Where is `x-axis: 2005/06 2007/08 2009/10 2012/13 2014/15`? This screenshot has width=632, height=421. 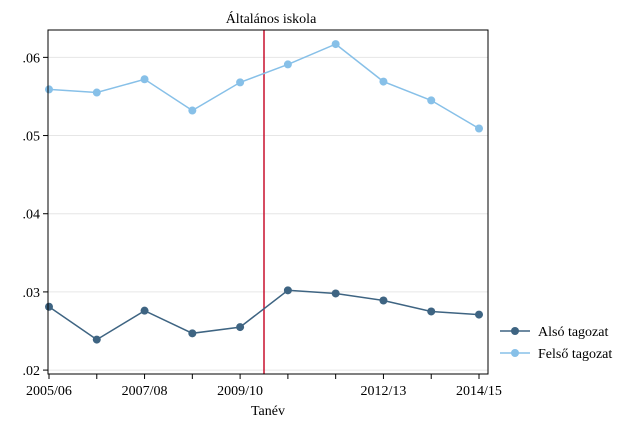
x-axis: 2005/06 2007/08 2009/10 2012/13 2014/15 is located at coordinates (264, 386).